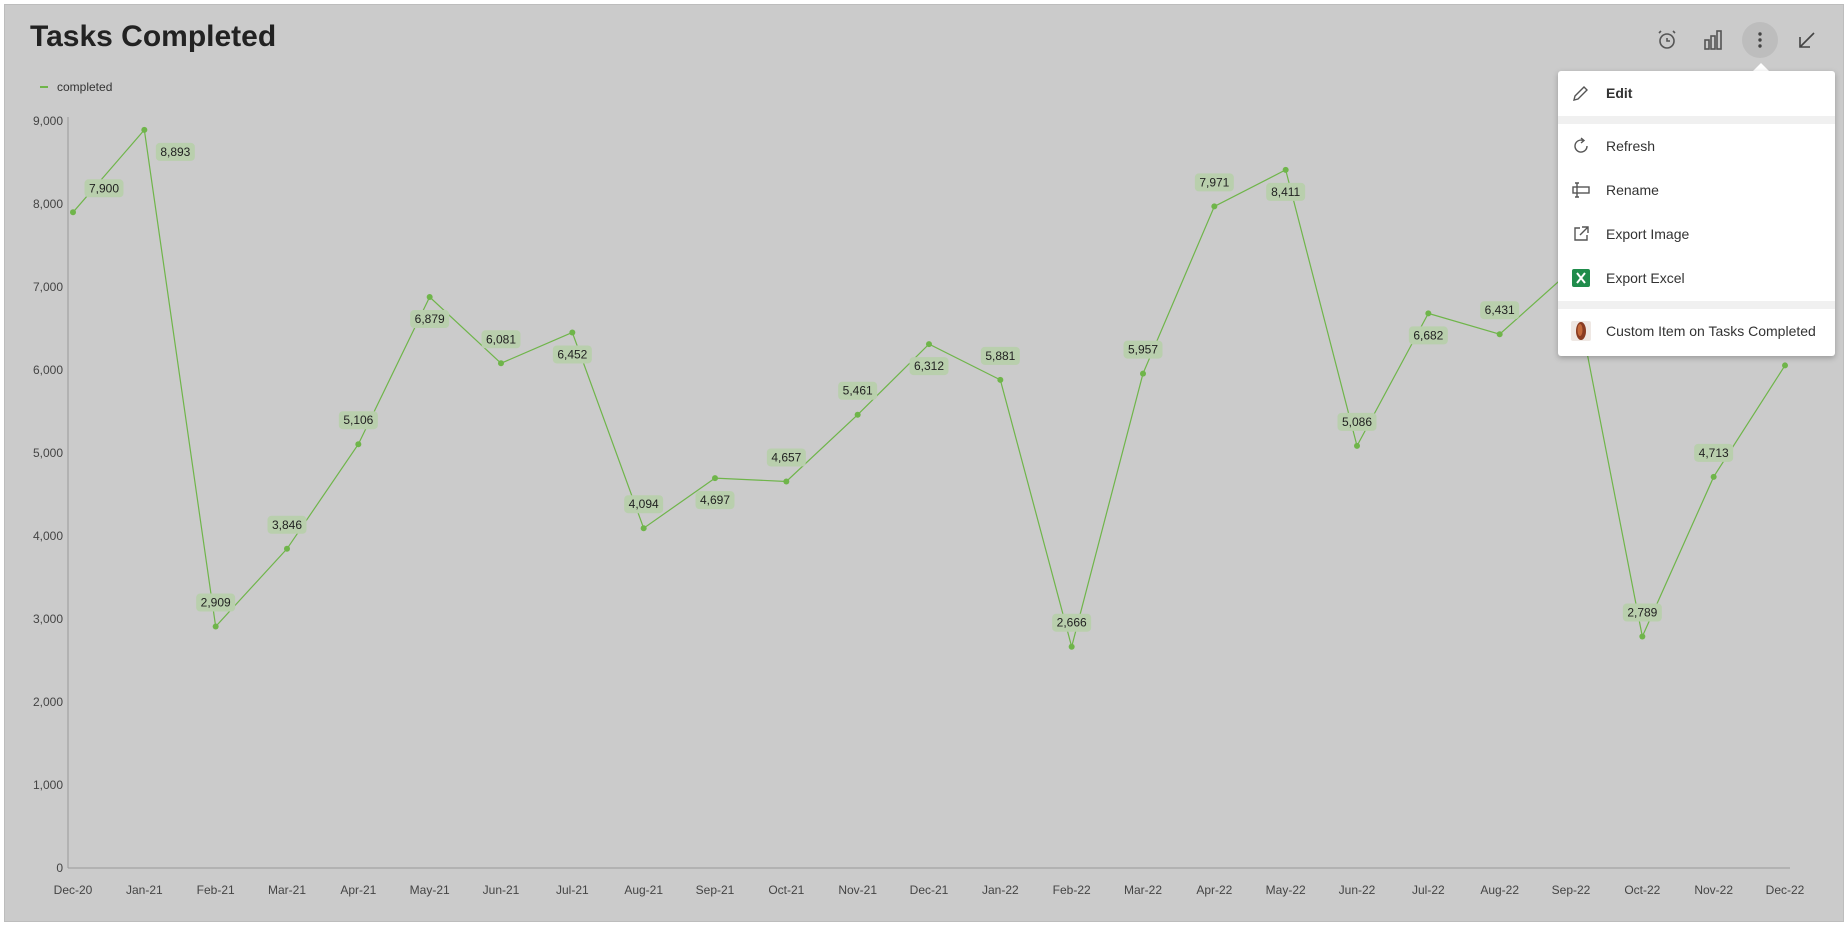 The height and width of the screenshot is (926, 1848). Describe the element at coordinates (786, 457) in the screenshot. I see `data-label: 4,657` at that location.